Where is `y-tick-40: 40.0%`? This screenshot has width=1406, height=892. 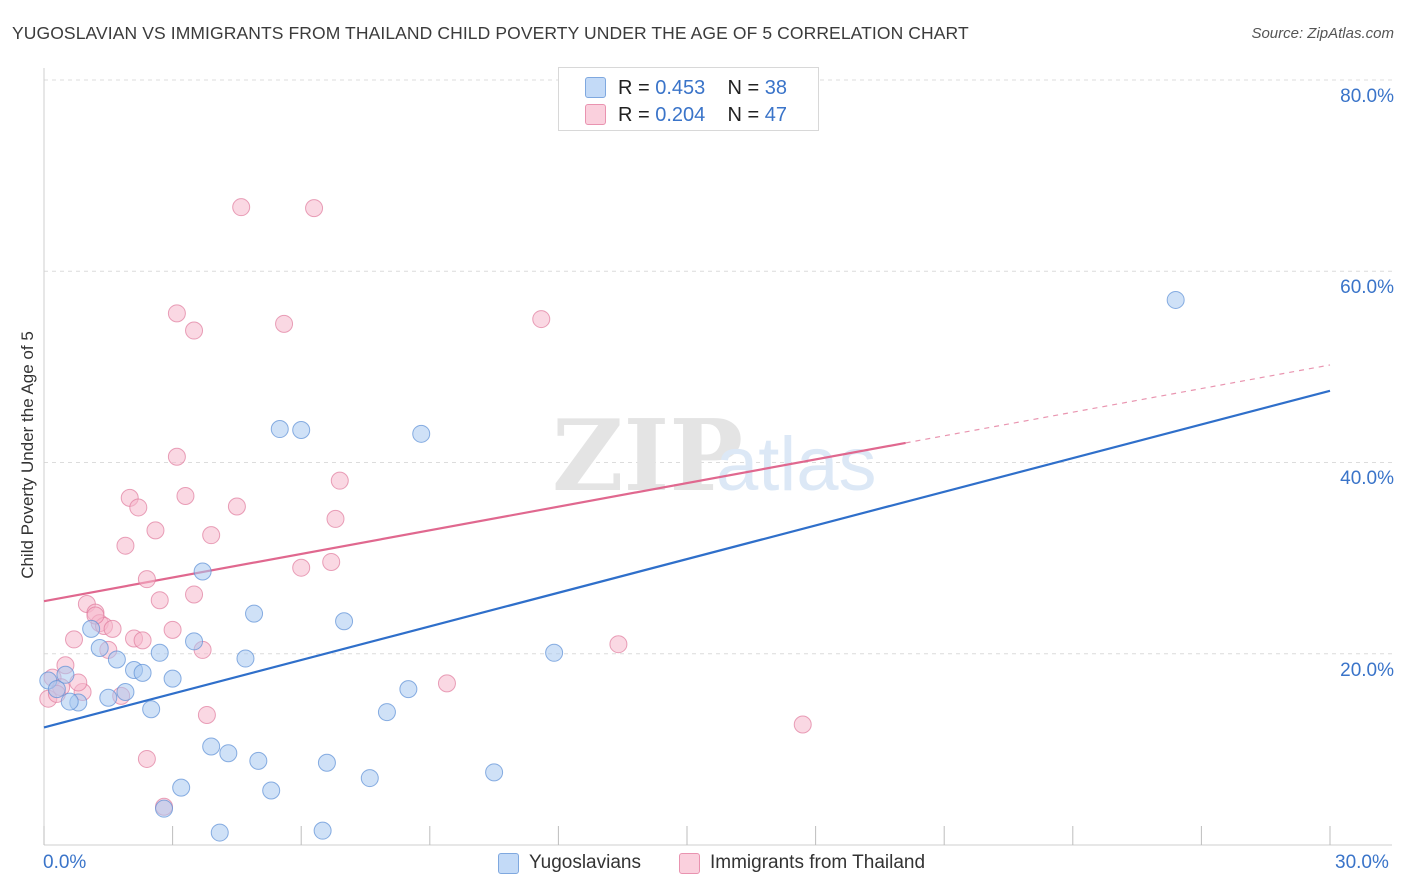
y-tick-40: 40.0% is located at coordinates (1367, 478).